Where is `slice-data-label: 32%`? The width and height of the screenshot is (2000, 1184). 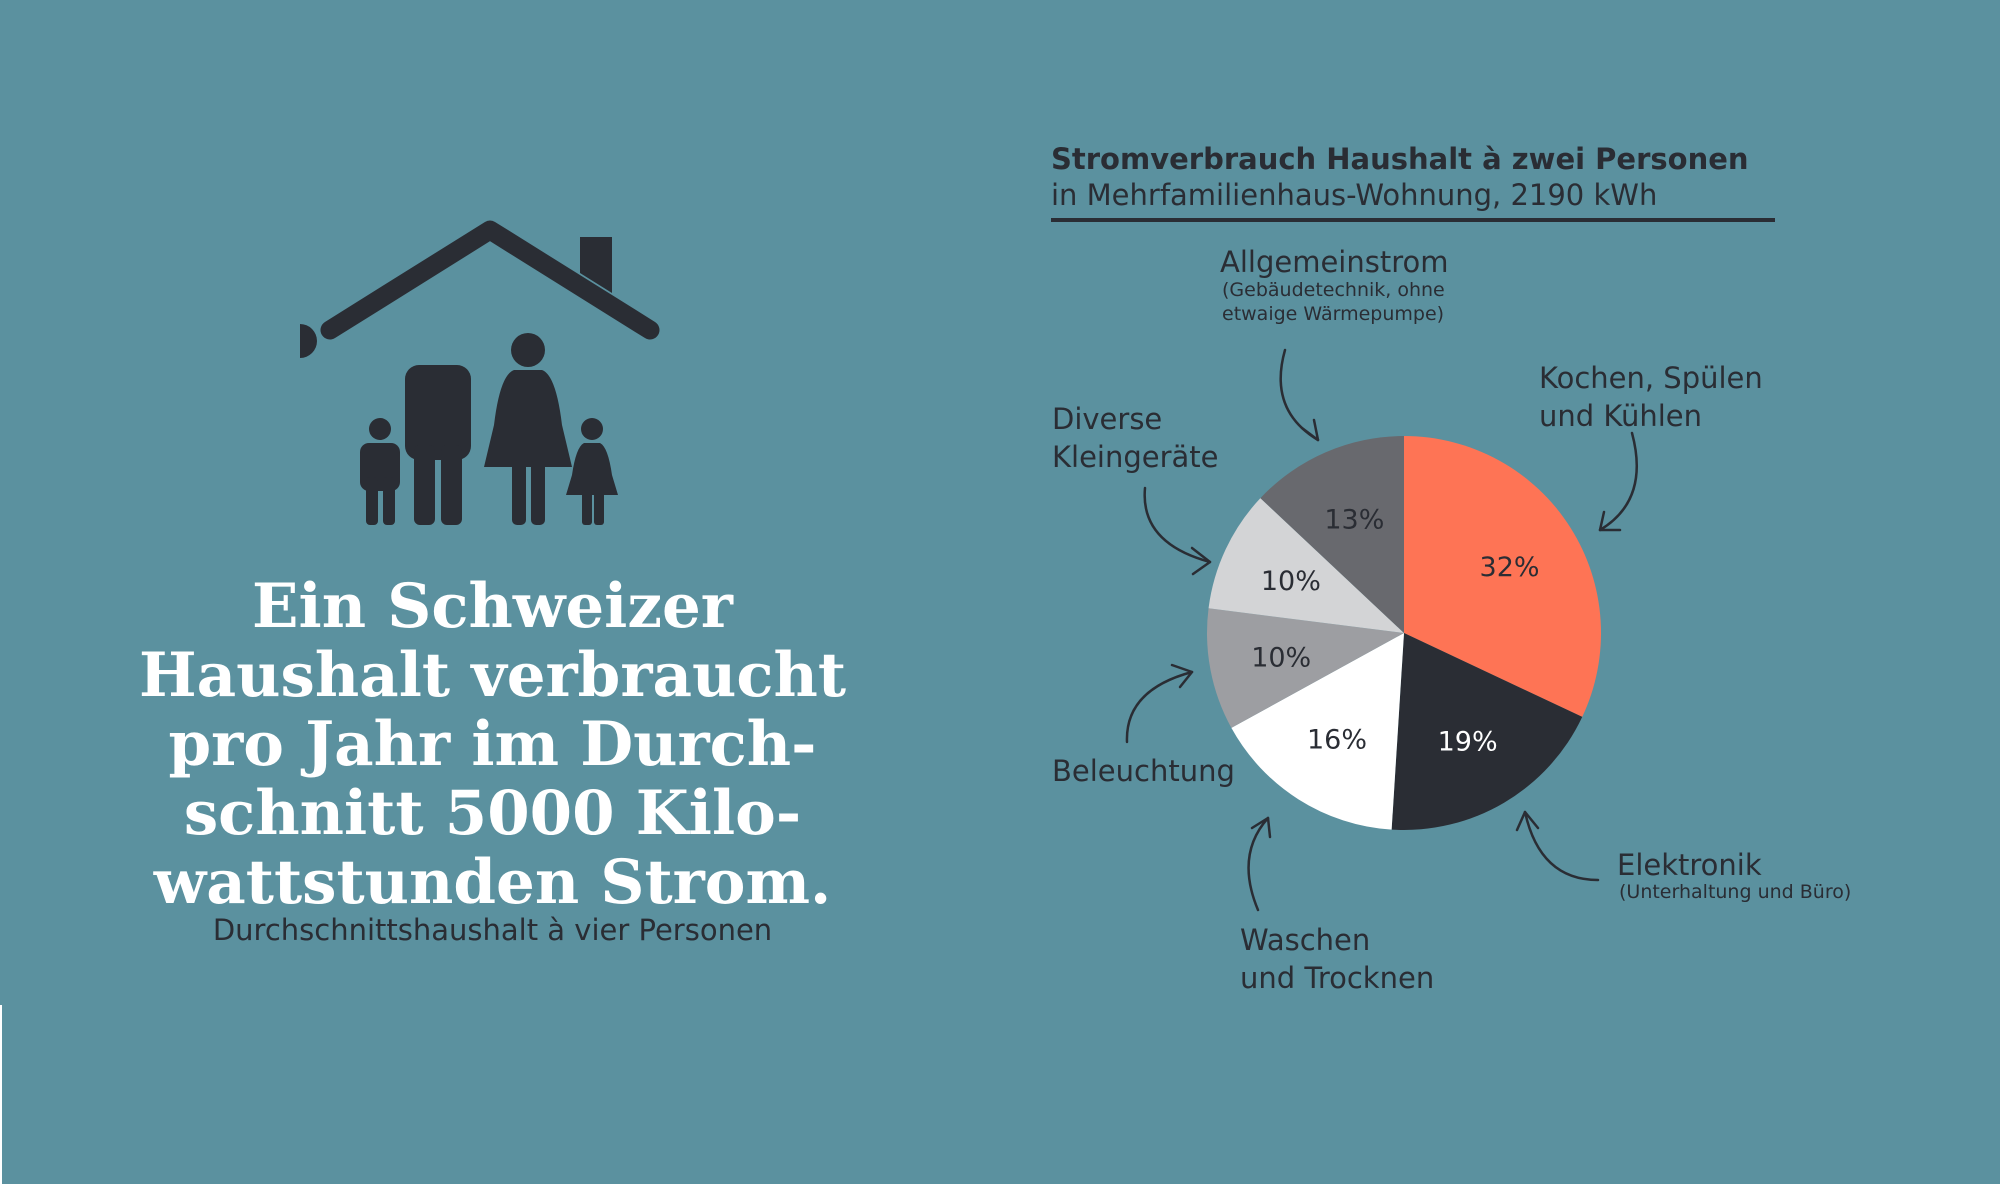
slice-data-label: 32% is located at coordinates (1510, 567).